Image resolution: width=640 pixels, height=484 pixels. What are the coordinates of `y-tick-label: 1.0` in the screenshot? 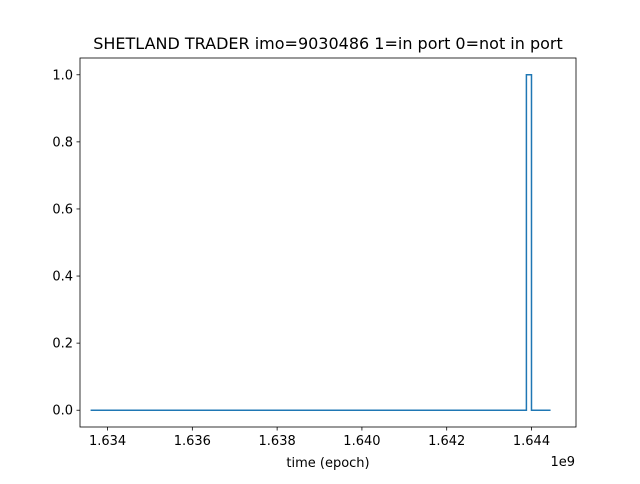 It's located at (62, 75).